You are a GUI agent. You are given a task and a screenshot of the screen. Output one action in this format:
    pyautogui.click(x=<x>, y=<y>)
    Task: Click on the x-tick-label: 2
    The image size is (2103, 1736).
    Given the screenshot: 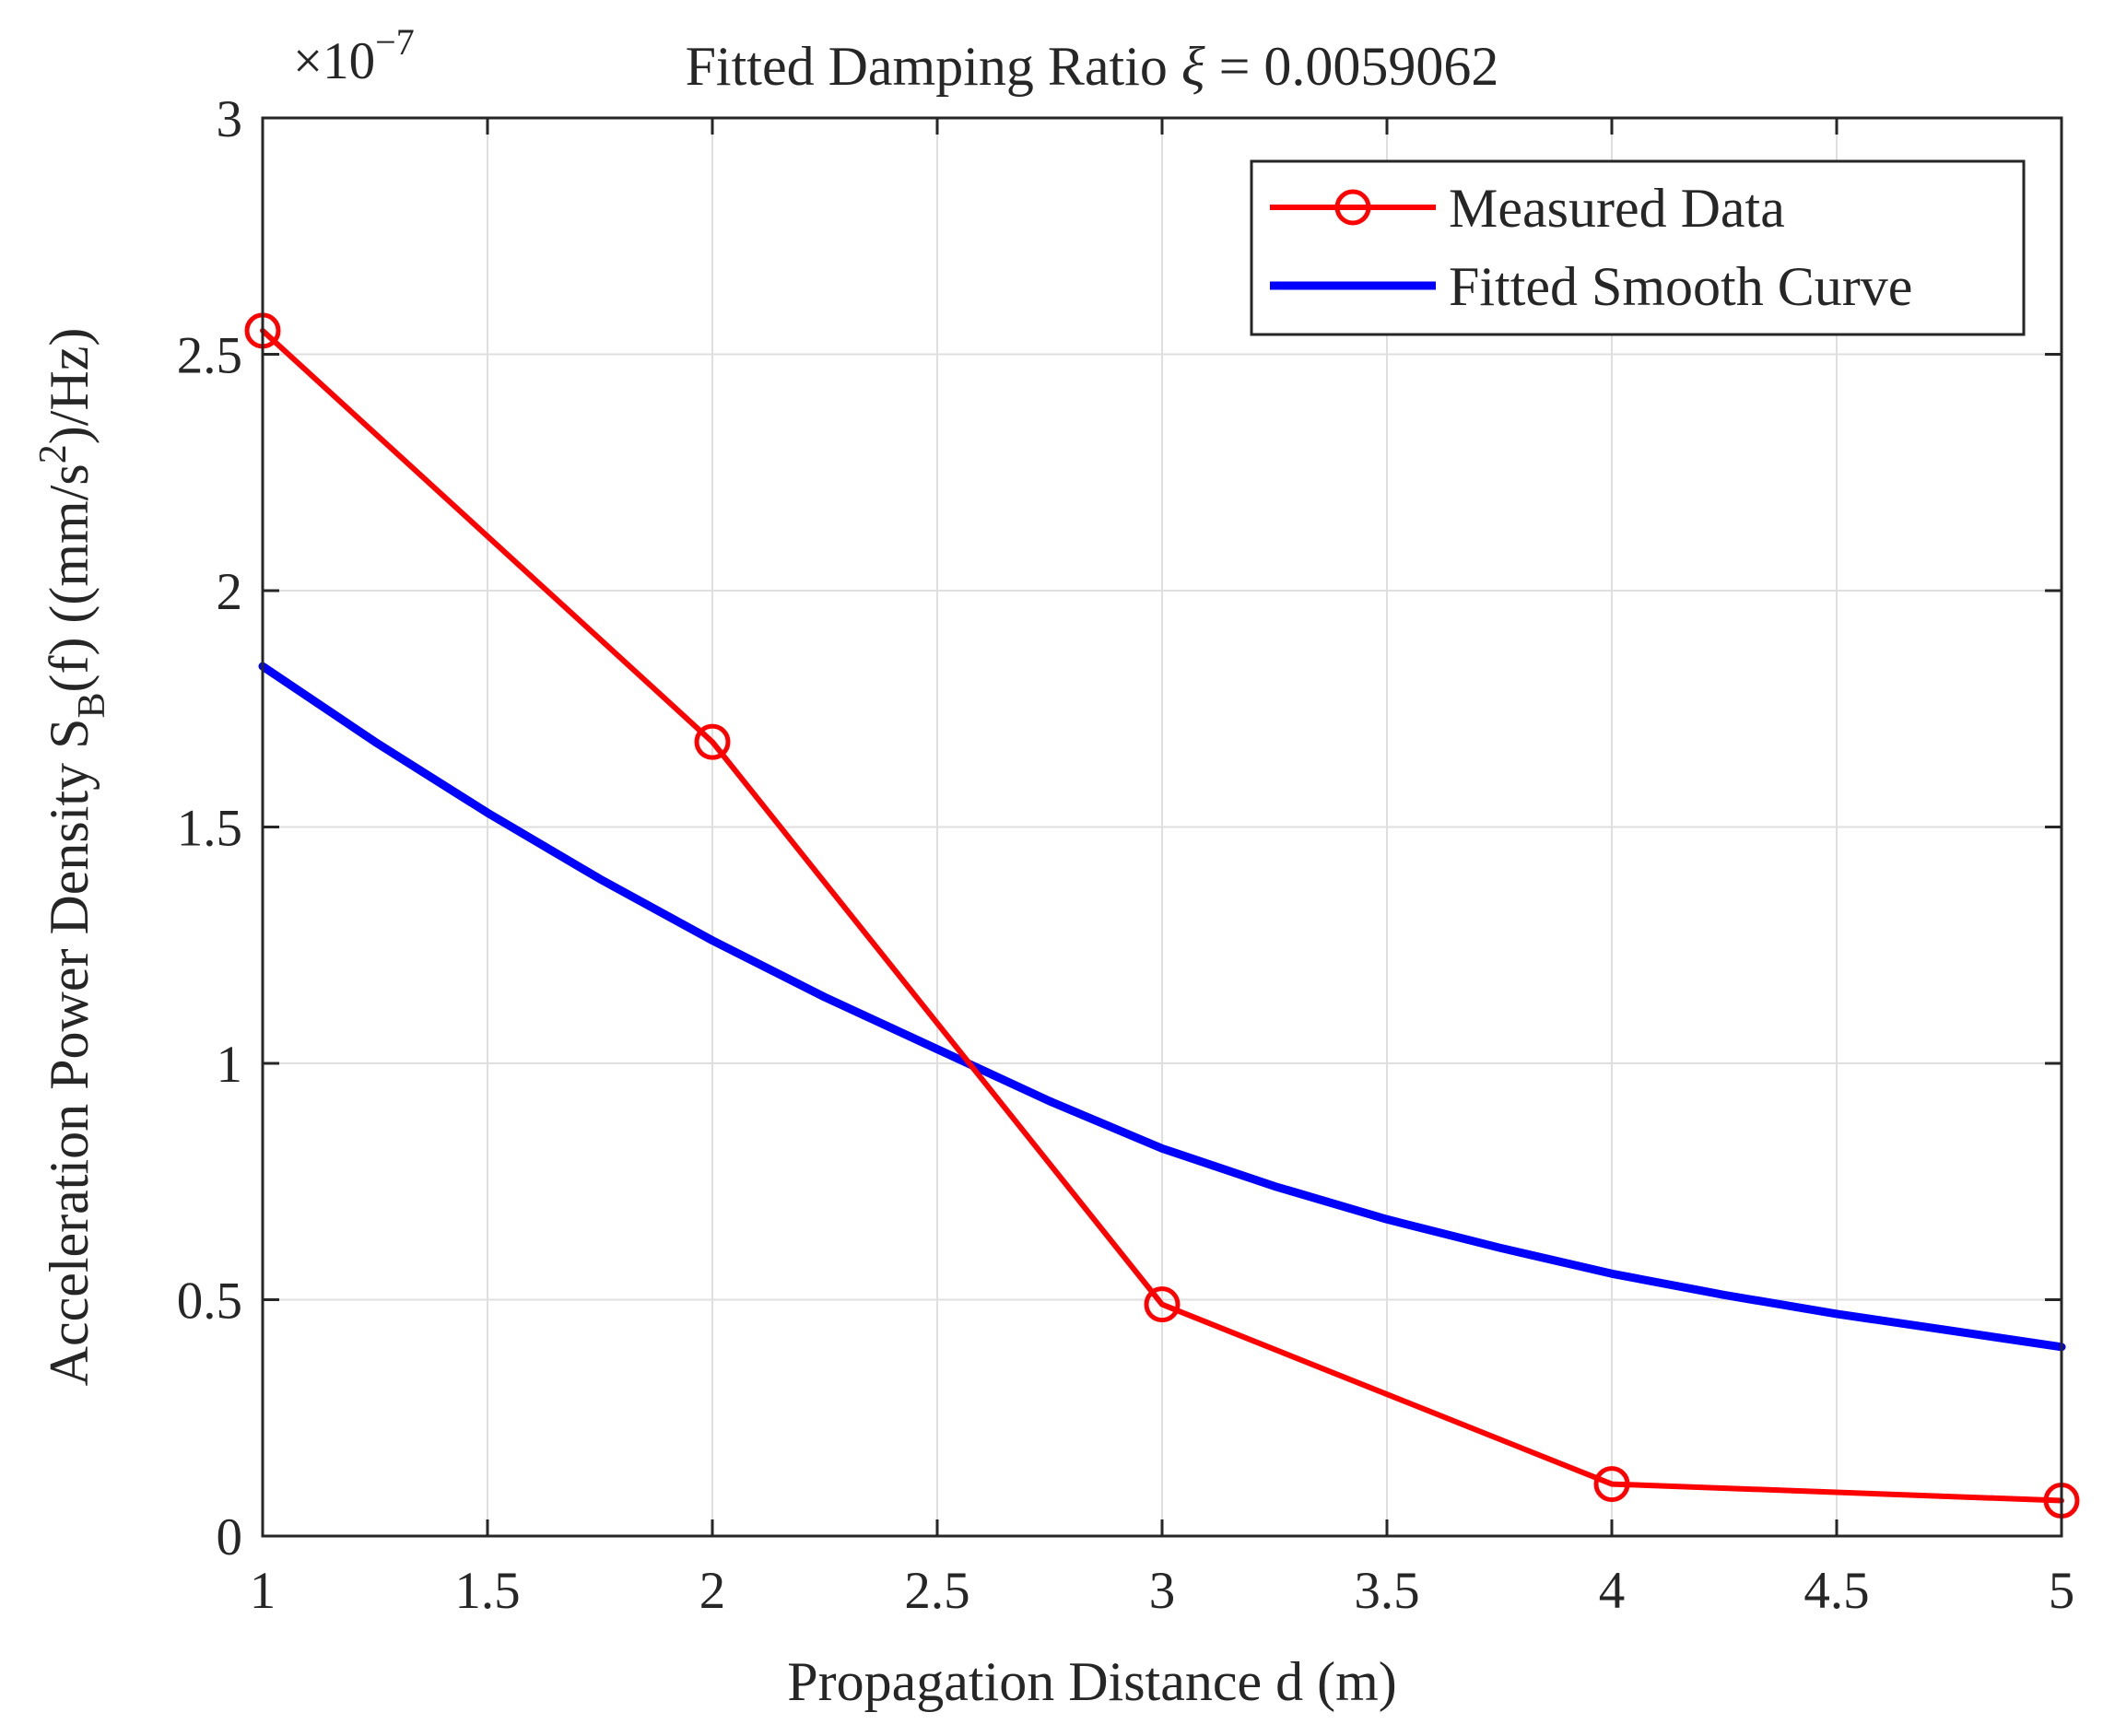 What is the action you would take?
    pyautogui.click(x=713, y=1591)
    